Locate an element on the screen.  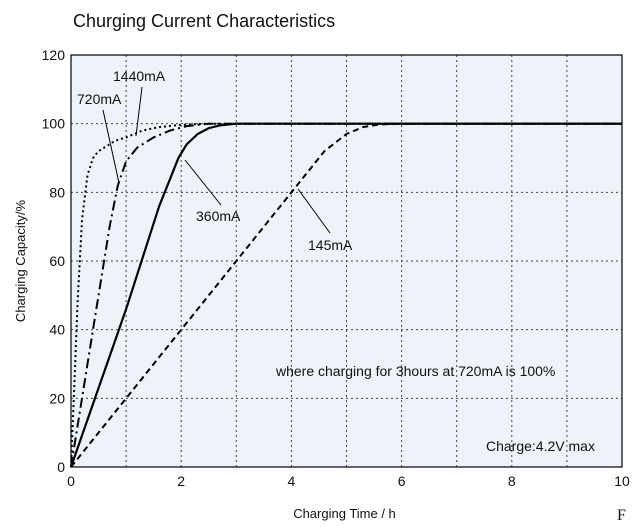
y-tick-label: 0 is located at coordinates (61, 467).